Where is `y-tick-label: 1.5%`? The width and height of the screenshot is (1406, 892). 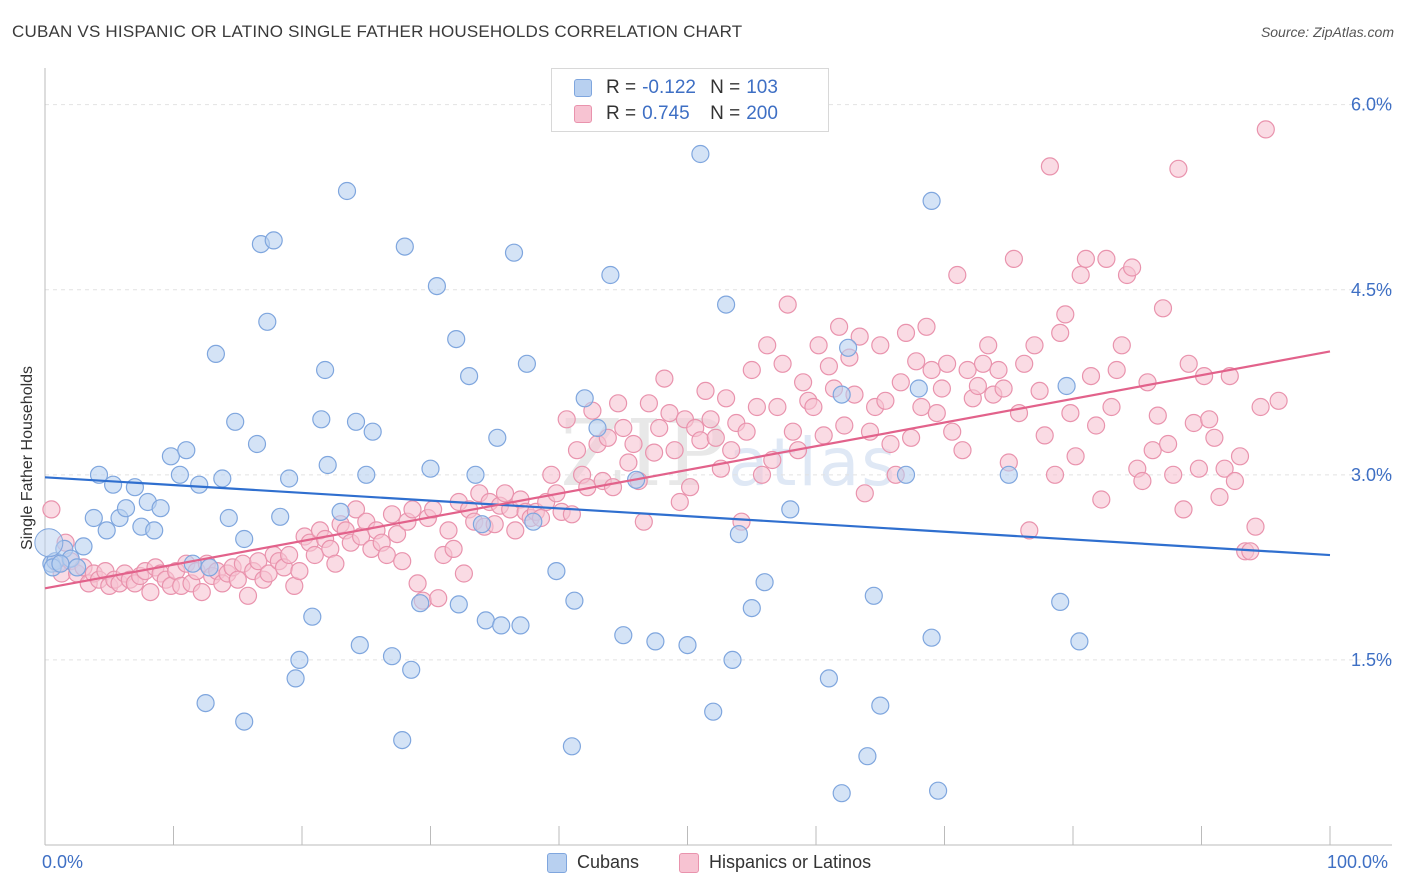
y-tick-label: 1.5% is located at coordinates (1371, 660).